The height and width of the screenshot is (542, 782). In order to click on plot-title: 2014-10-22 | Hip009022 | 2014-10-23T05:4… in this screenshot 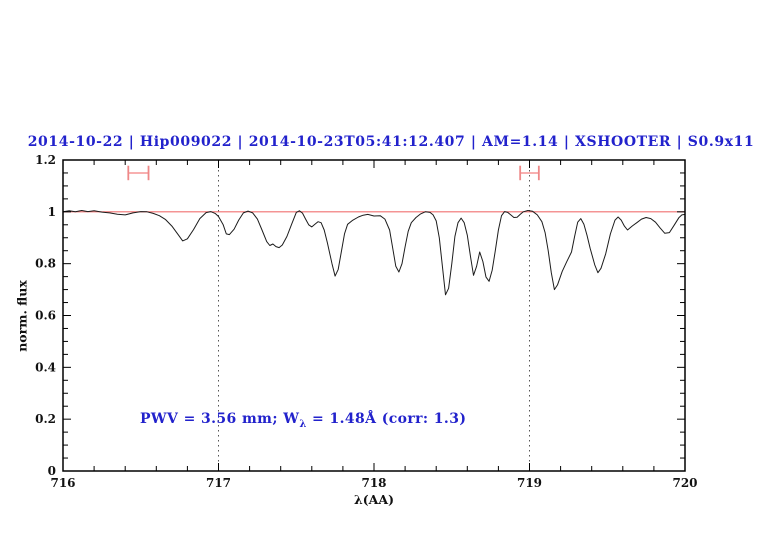, I will do `click(391, 142)`.